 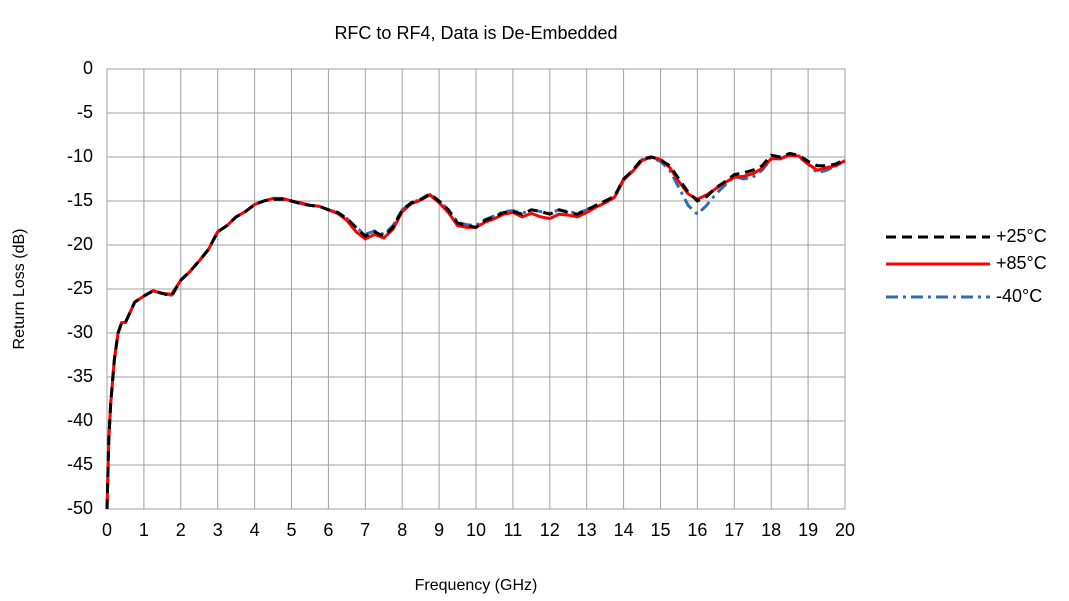 What do you see at coordinates (476, 585) in the screenshot?
I see `x-axis-label: Frequency (GHz)` at bounding box center [476, 585].